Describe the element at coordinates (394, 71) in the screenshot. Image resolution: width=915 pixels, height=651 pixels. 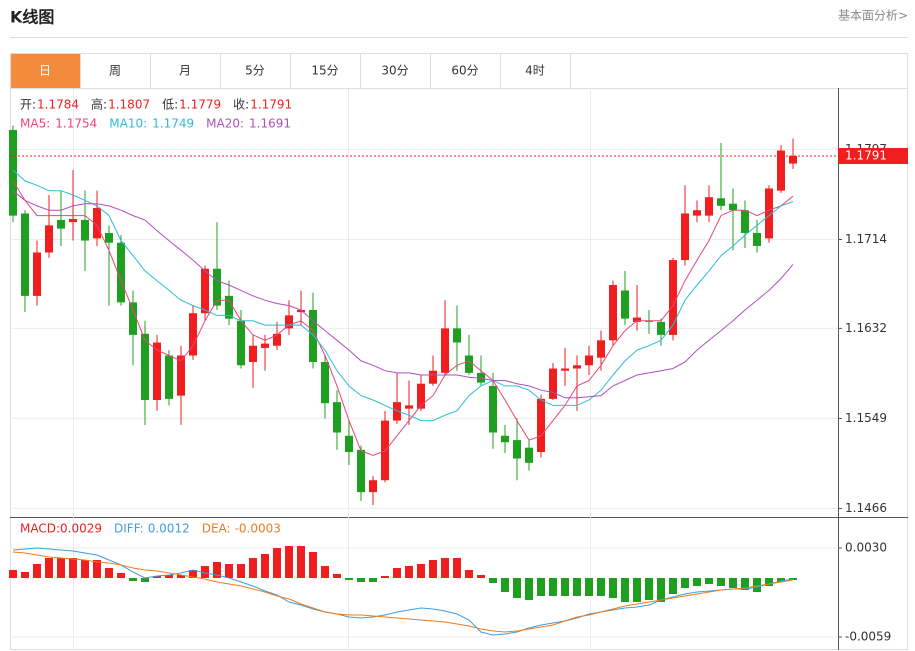
I see `tab-label: 30分` at that location.